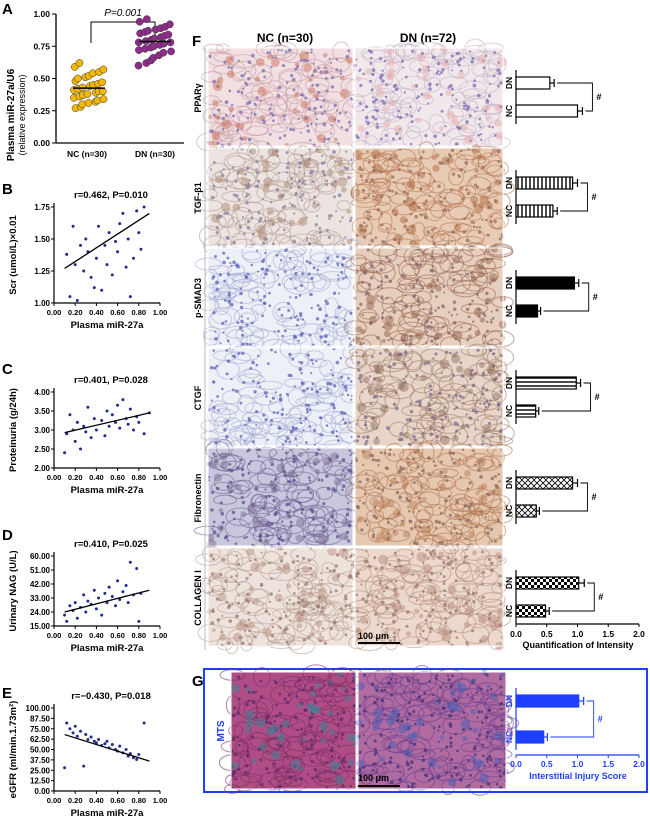  What do you see at coordinates (40, 770) in the screenshot?
I see `scatter-ytick-label: 25.00` at bounding box center [40, 770].